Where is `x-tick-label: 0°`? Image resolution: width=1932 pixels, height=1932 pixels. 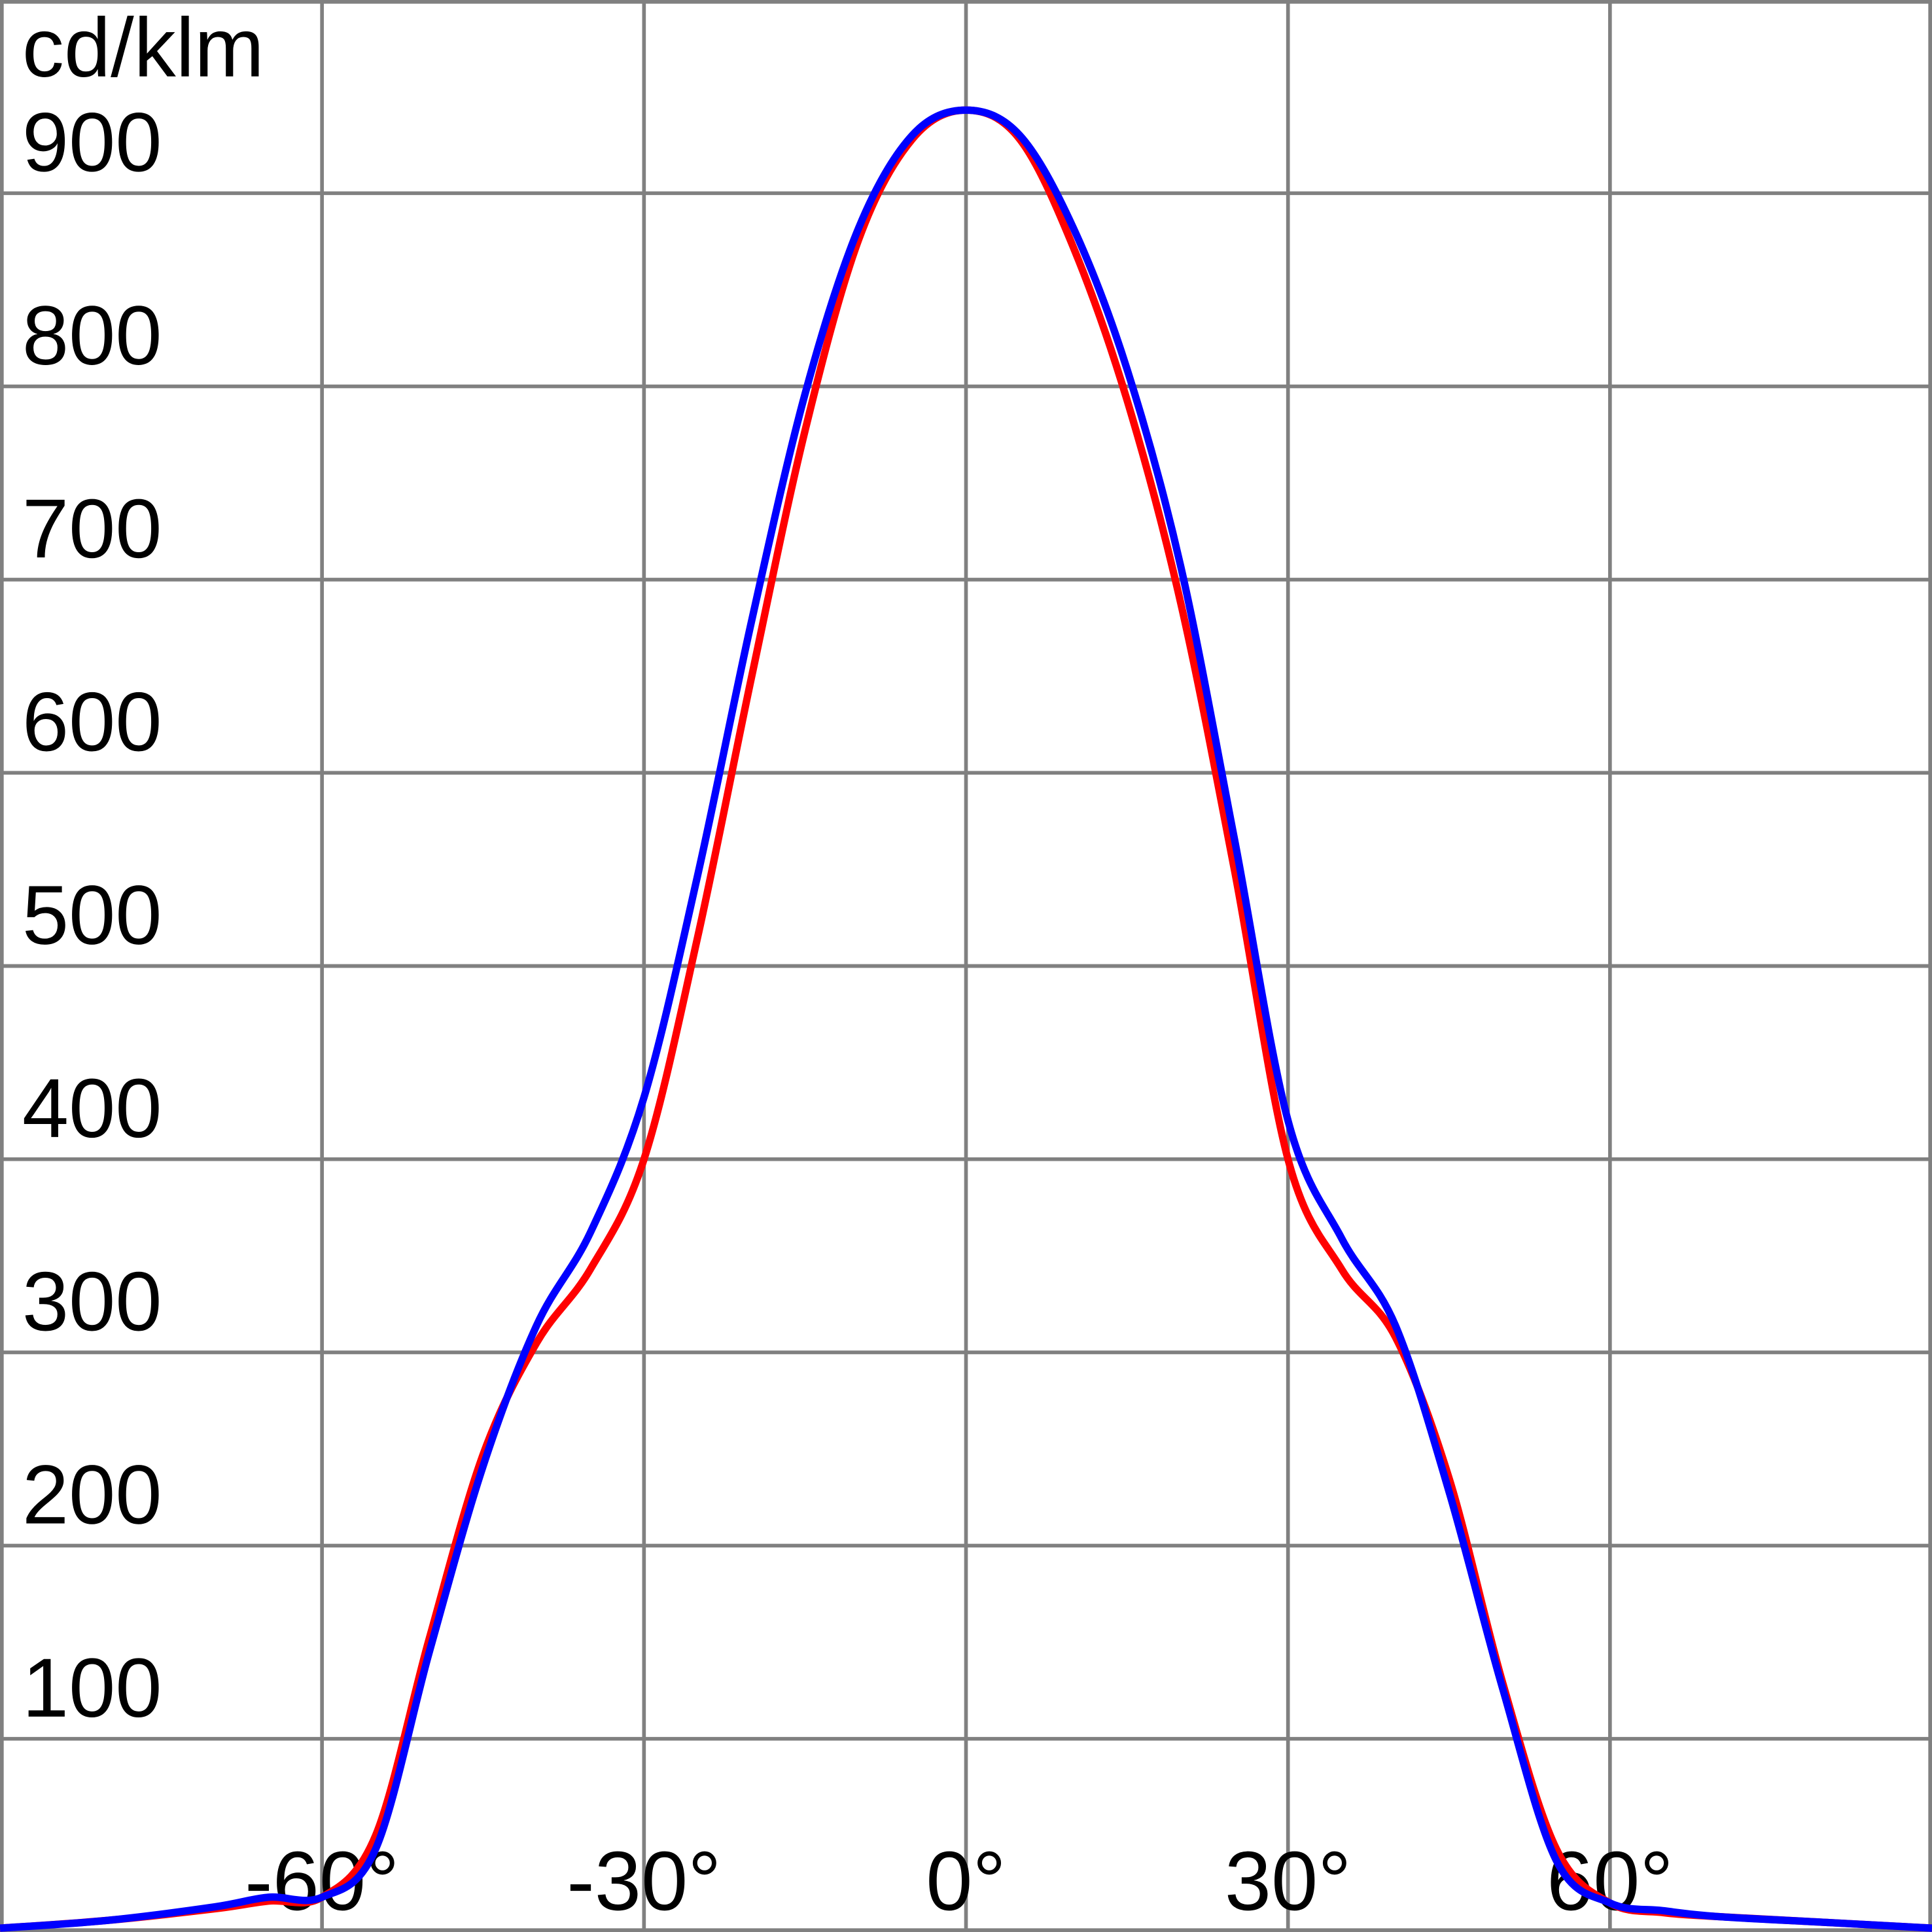 x-tick-label: 0° is located at coordinates (966, 1882).